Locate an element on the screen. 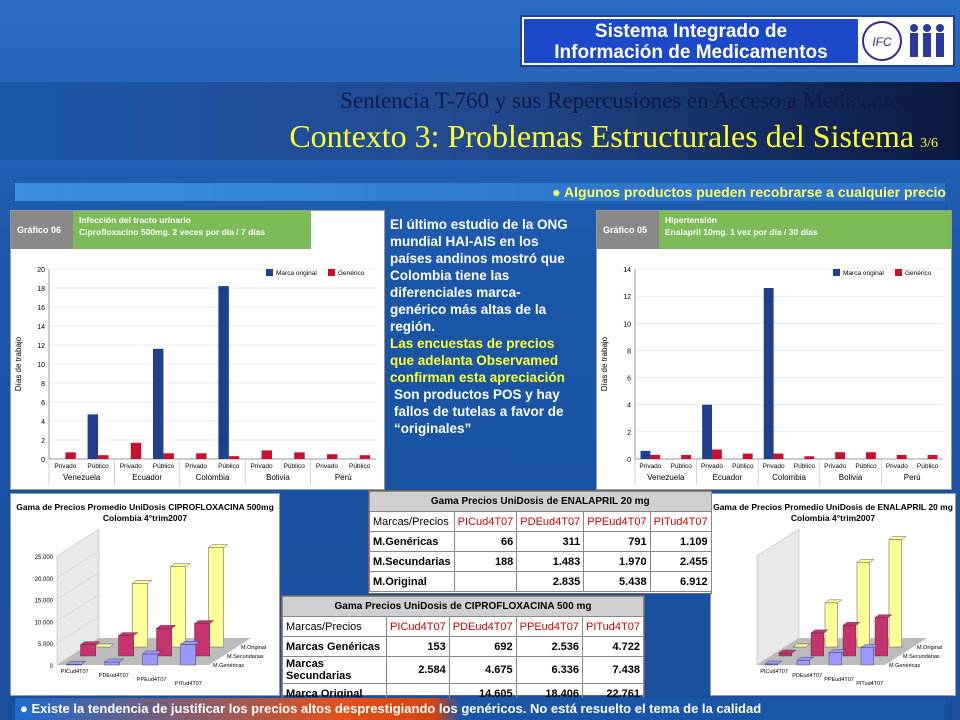 The height and width of the screenshot is (720, 960). category-label: PITud4T07 is located at coordinates (869, 684).